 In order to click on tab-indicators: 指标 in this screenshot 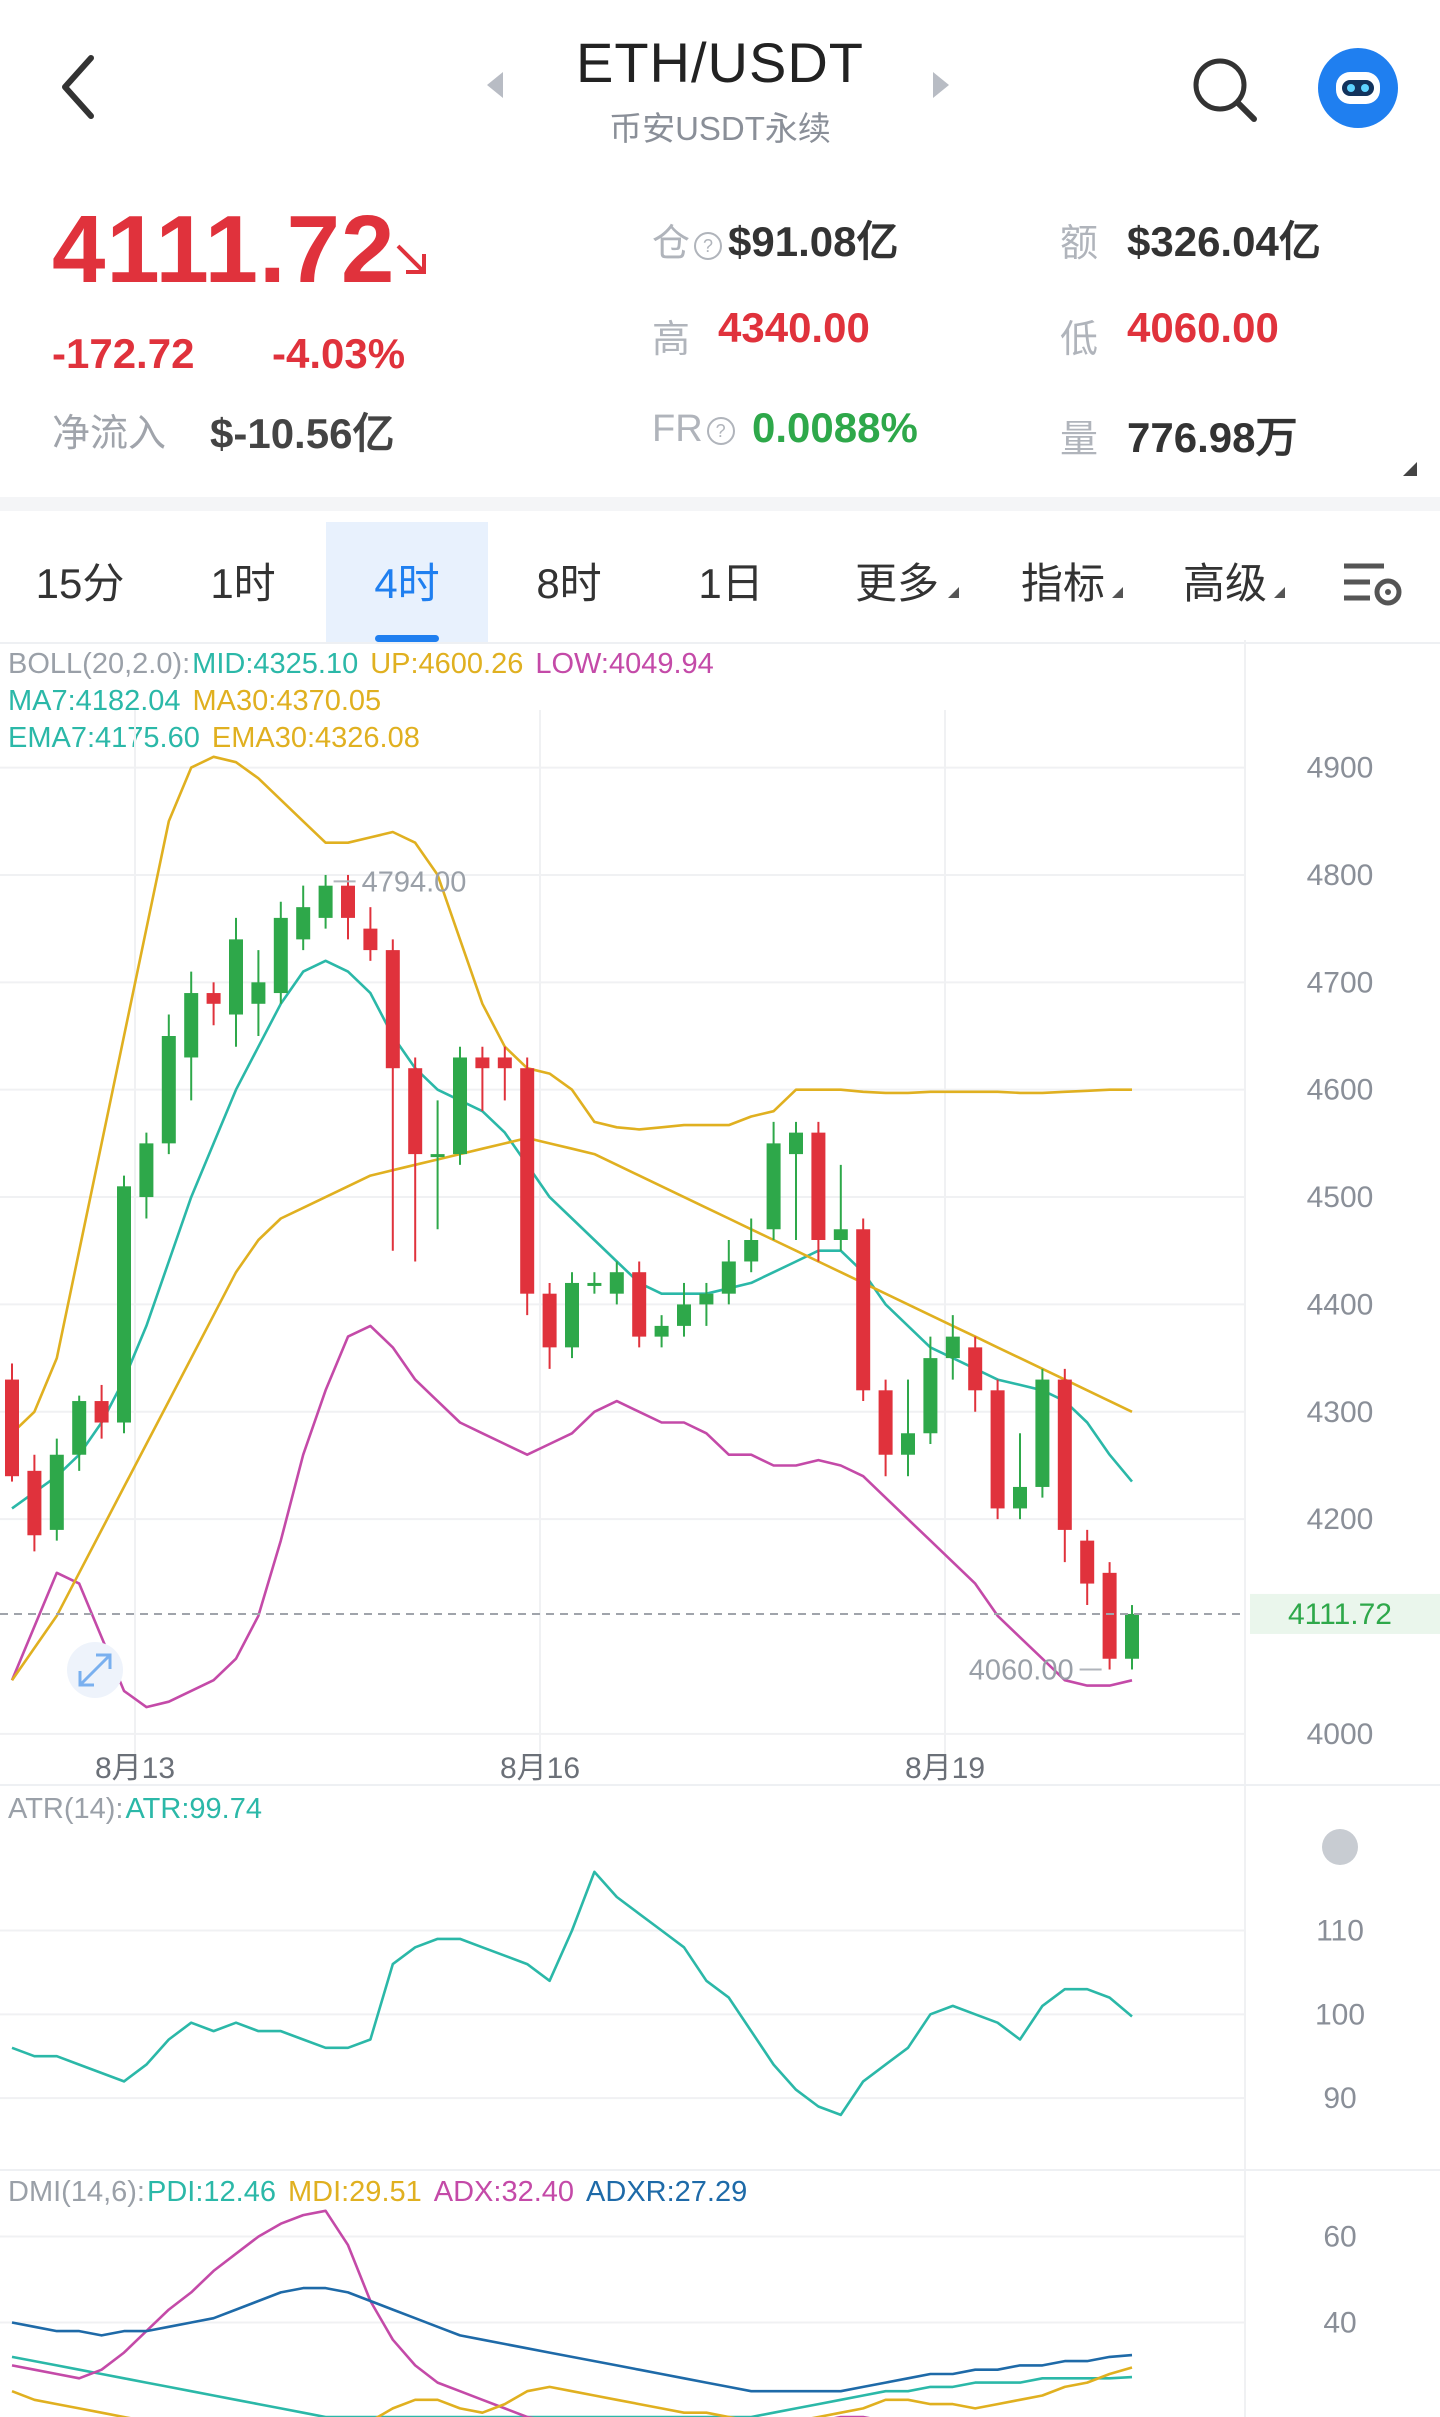, I will do `click(1063, 582)`.